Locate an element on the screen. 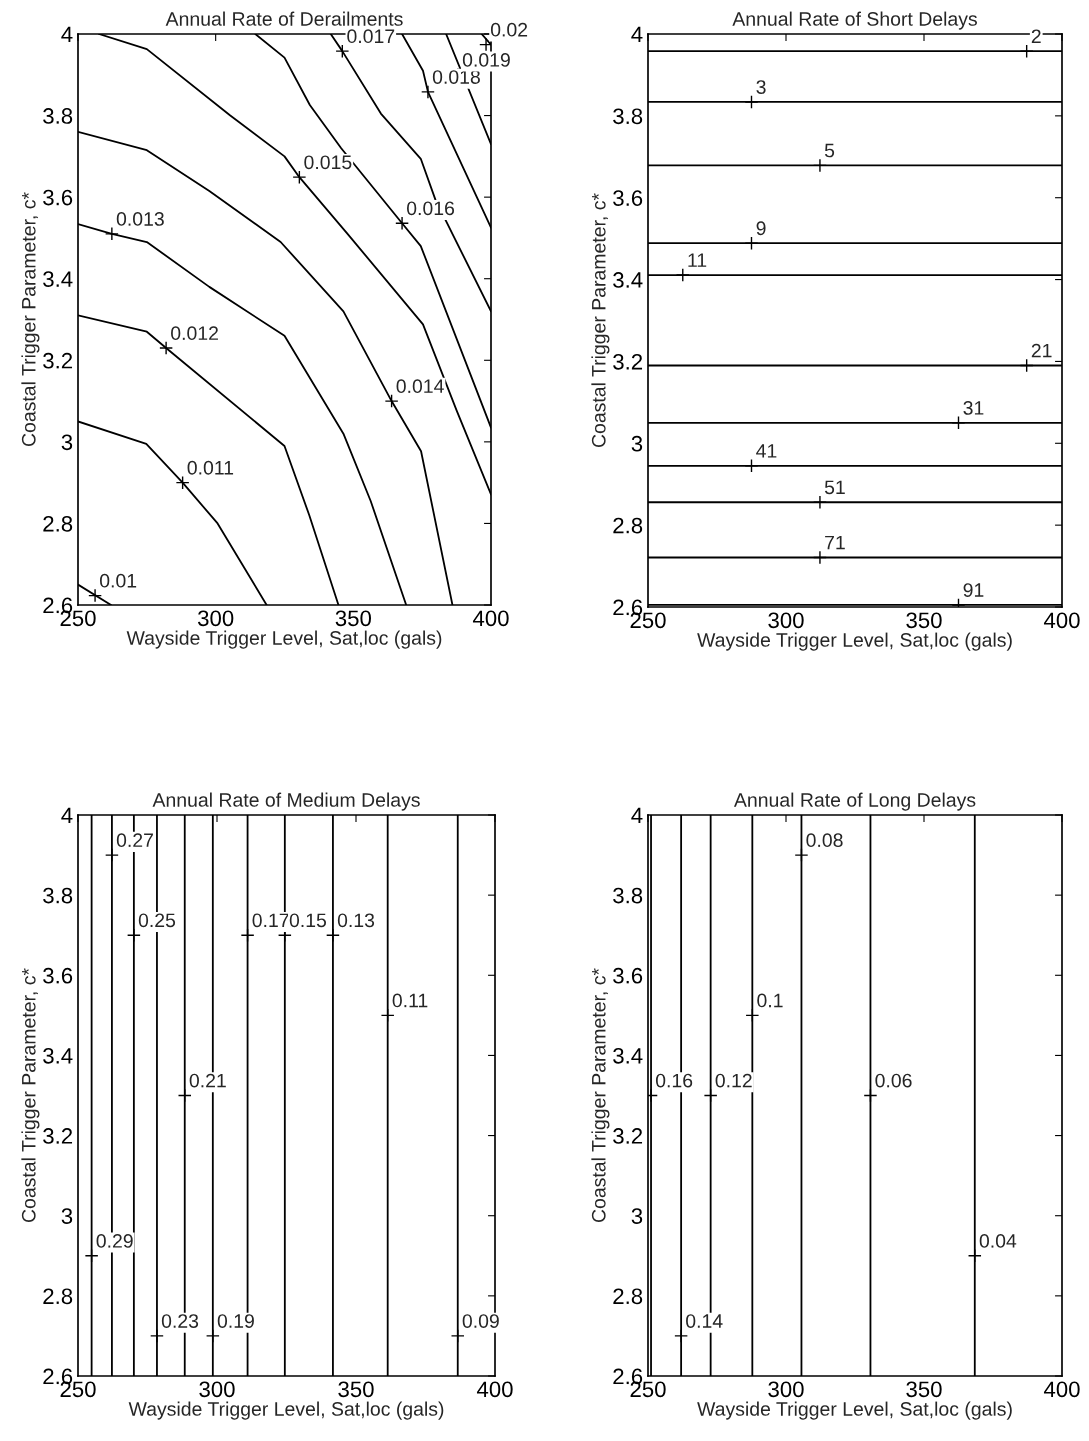 Image resolution: width=1089 pixels, height=1441 pixels. annotation: 0.11 is located at coordinates (410, 1000).